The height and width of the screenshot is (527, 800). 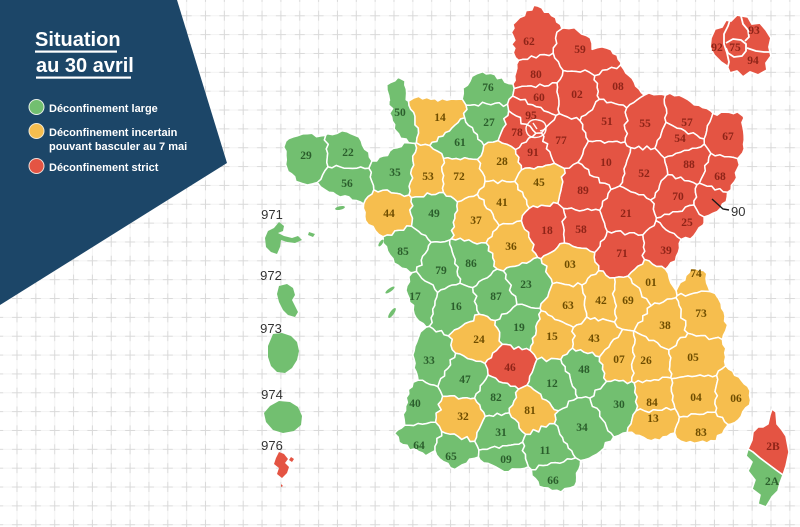 I want to click on svg-text: 31, so click(x=501, y=433).